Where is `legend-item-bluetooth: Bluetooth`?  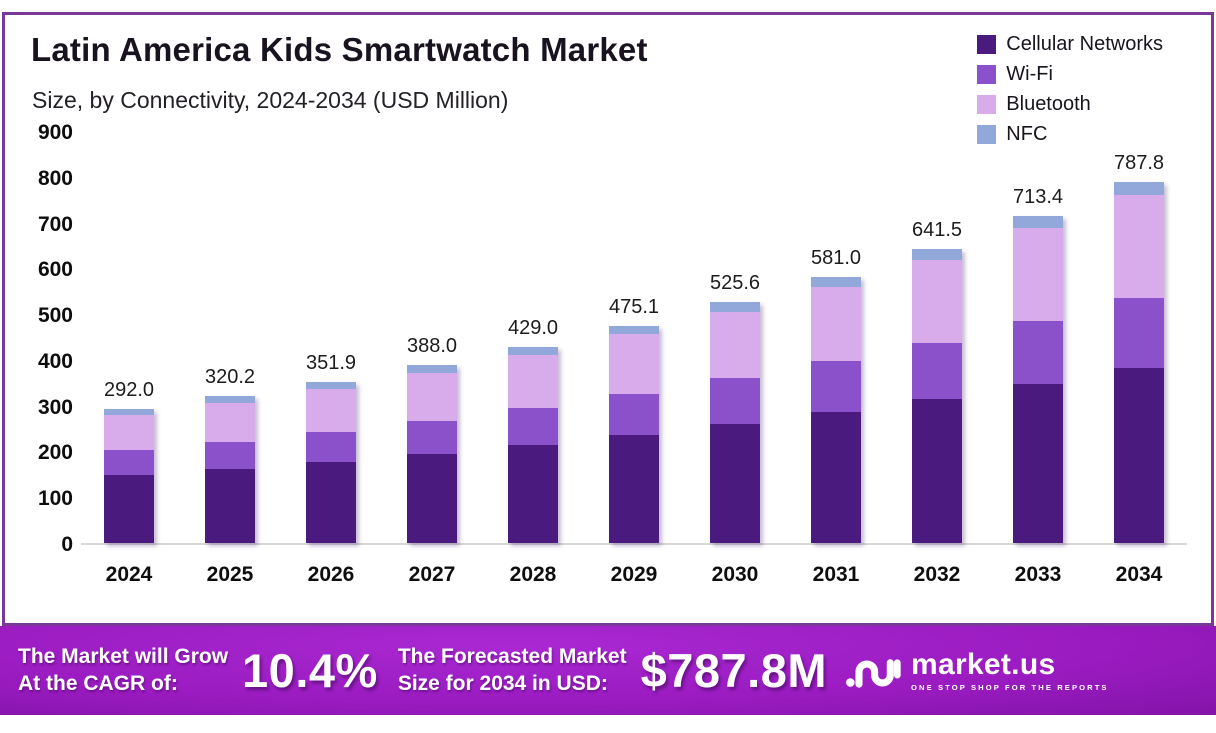 legend-item-bluetooth: Bluetooth is located at coordinates (1070, 104).